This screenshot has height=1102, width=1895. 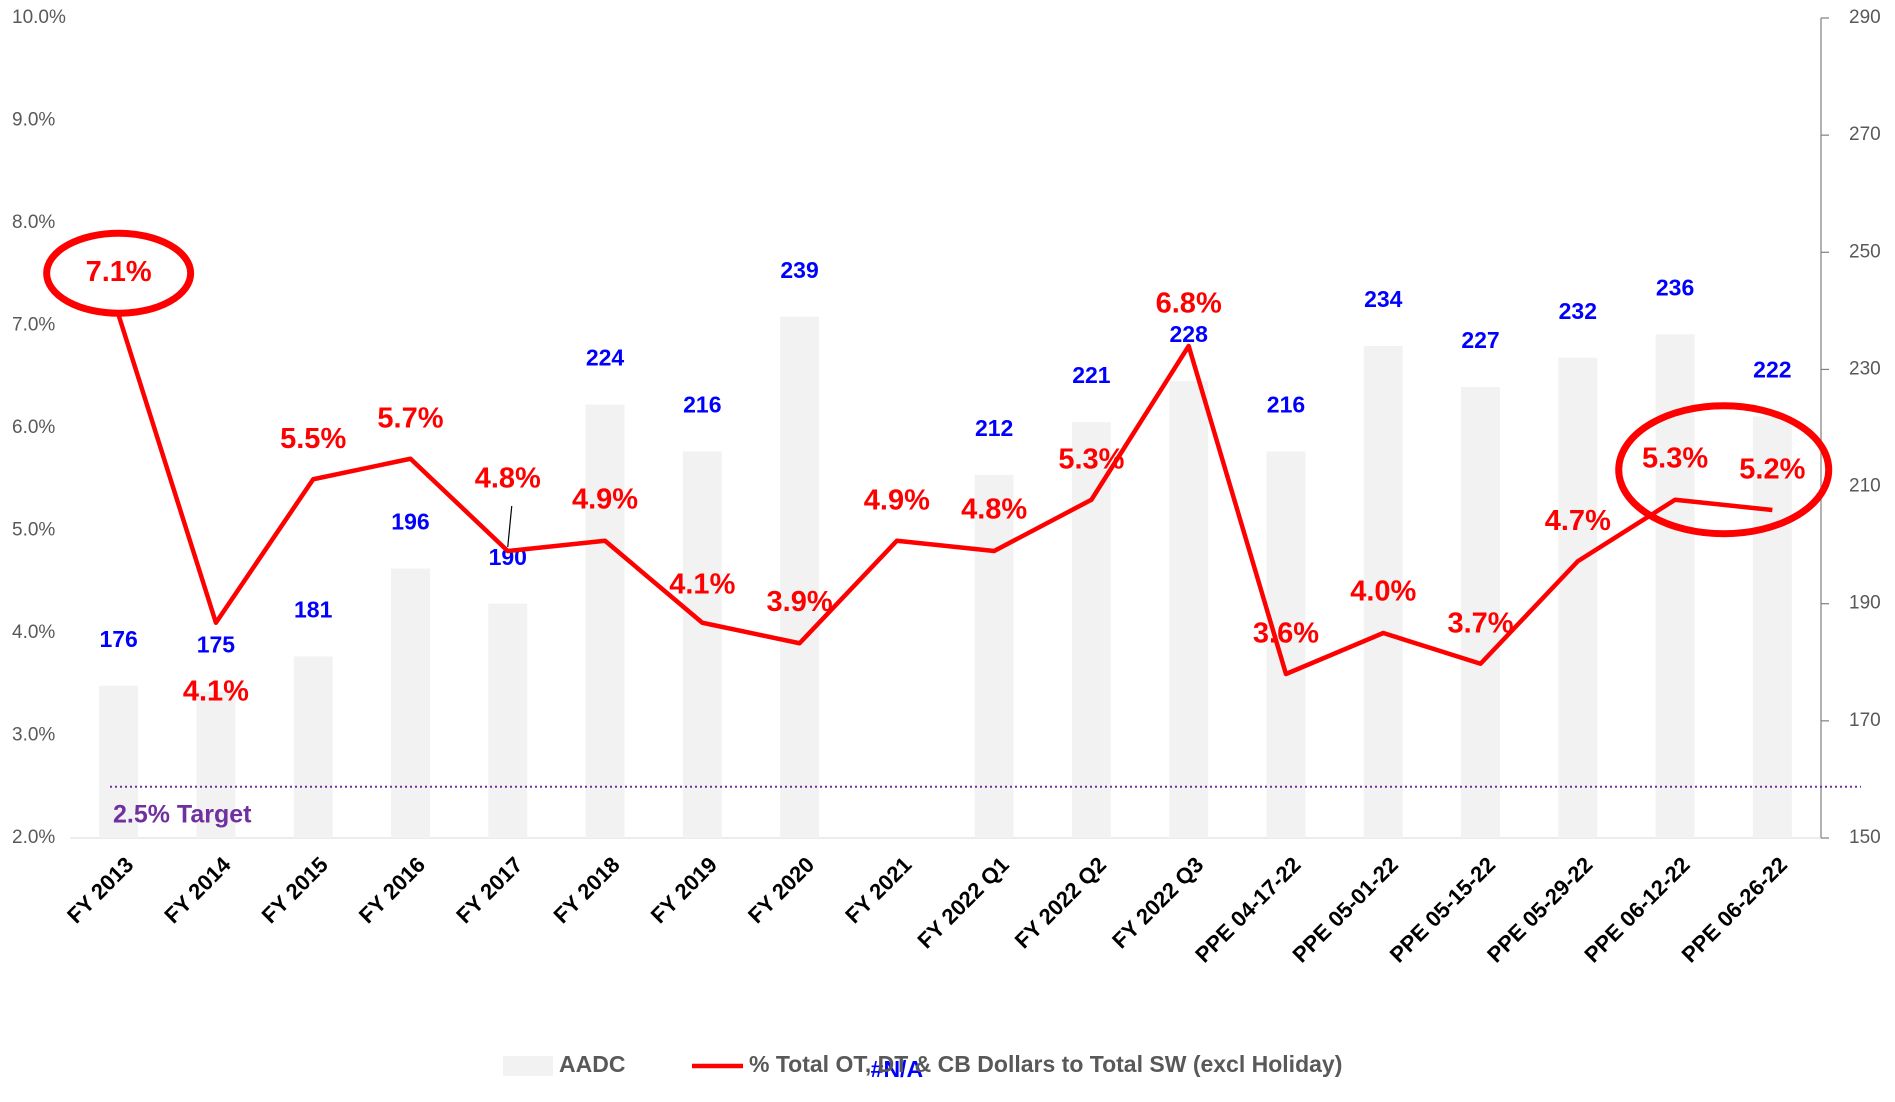 What do you see at coordinates (781, 890) in the screenshot?
I see `x-tick-label: FY 2020` at bounding box center [781, 890].